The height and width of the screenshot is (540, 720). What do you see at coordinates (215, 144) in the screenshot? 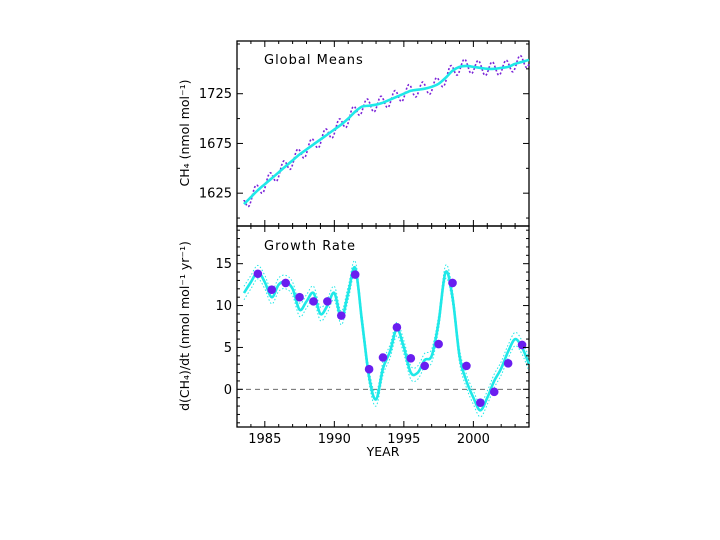
I see `y-tick-label: 1675` at bounding box center [215, 144].